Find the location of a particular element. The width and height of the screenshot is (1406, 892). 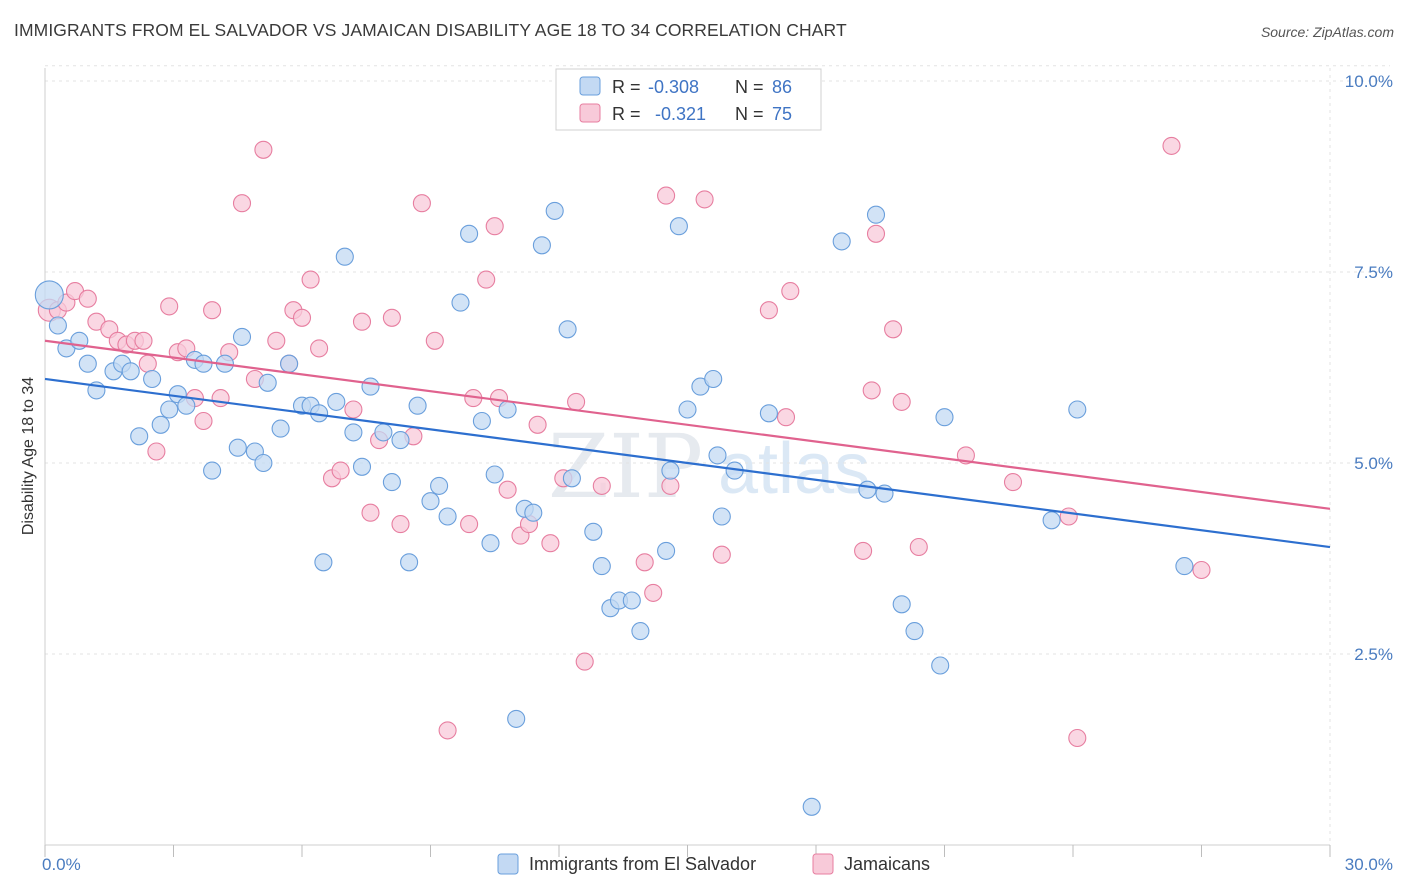

y-tick-label: 10.0% is located at coordinates (1369, 81).